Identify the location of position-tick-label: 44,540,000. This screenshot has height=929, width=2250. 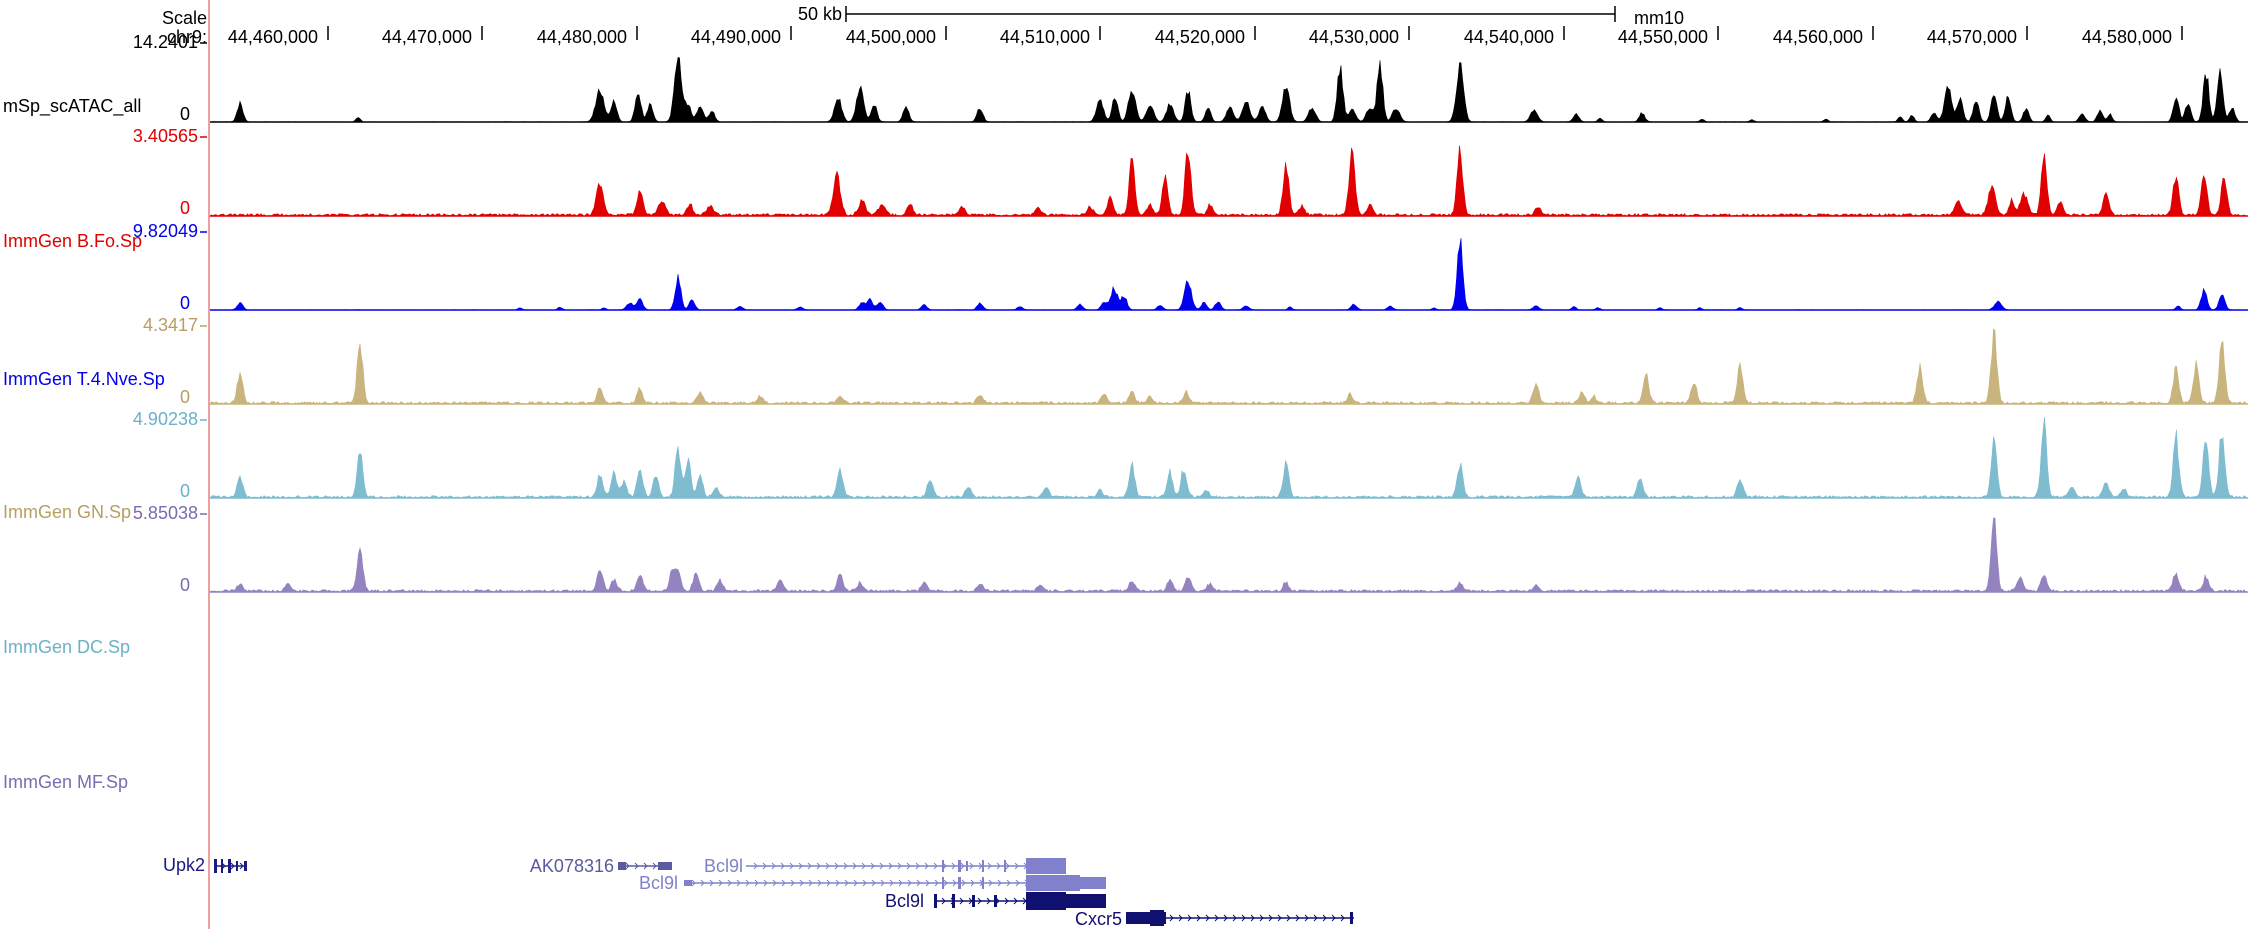
(1509, 37).